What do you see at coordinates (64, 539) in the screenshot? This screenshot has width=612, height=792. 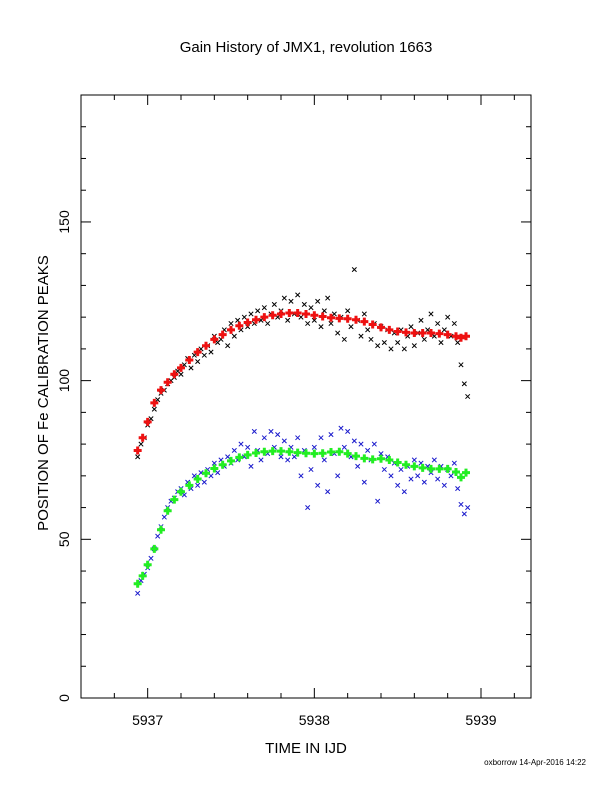 I see `y-tick-label: 50` at bounding box center [64, 539].